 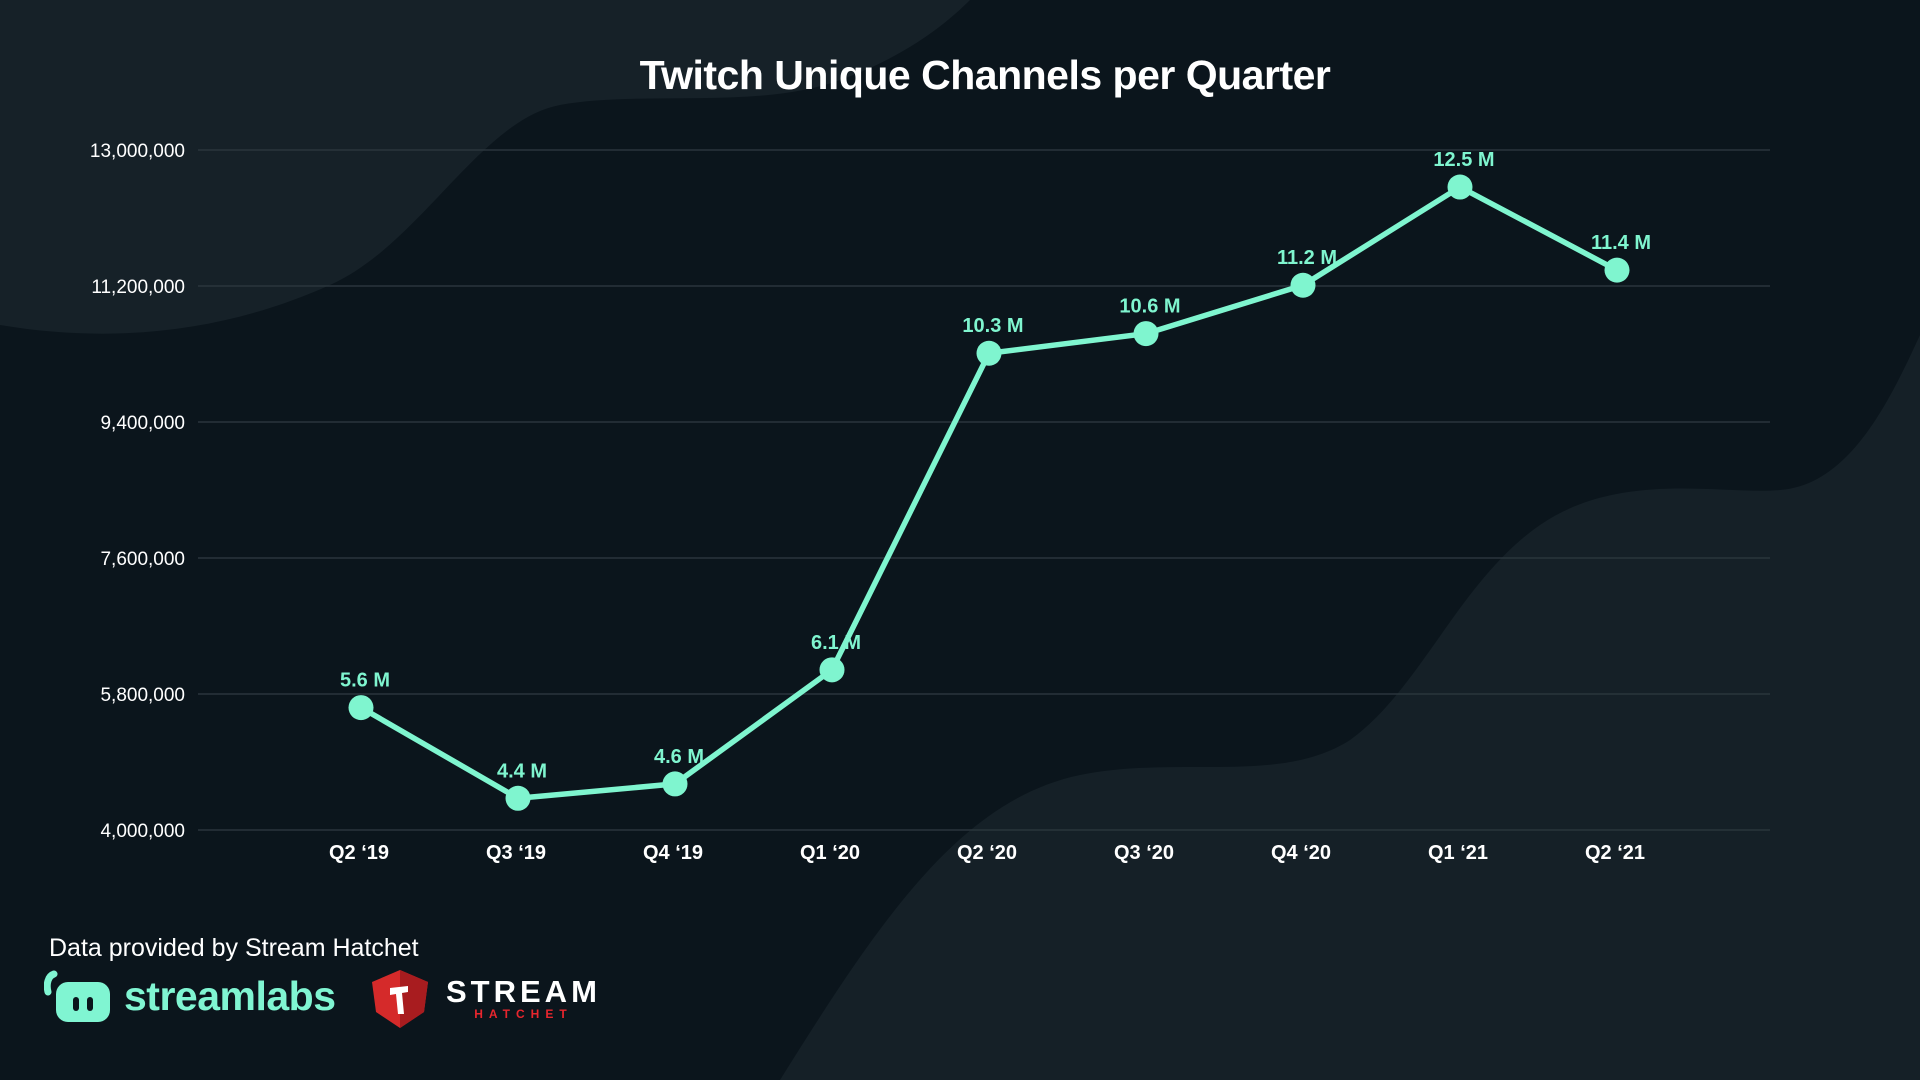 I want to click on data-label: 4.4 M, so click(x=522, y=771).